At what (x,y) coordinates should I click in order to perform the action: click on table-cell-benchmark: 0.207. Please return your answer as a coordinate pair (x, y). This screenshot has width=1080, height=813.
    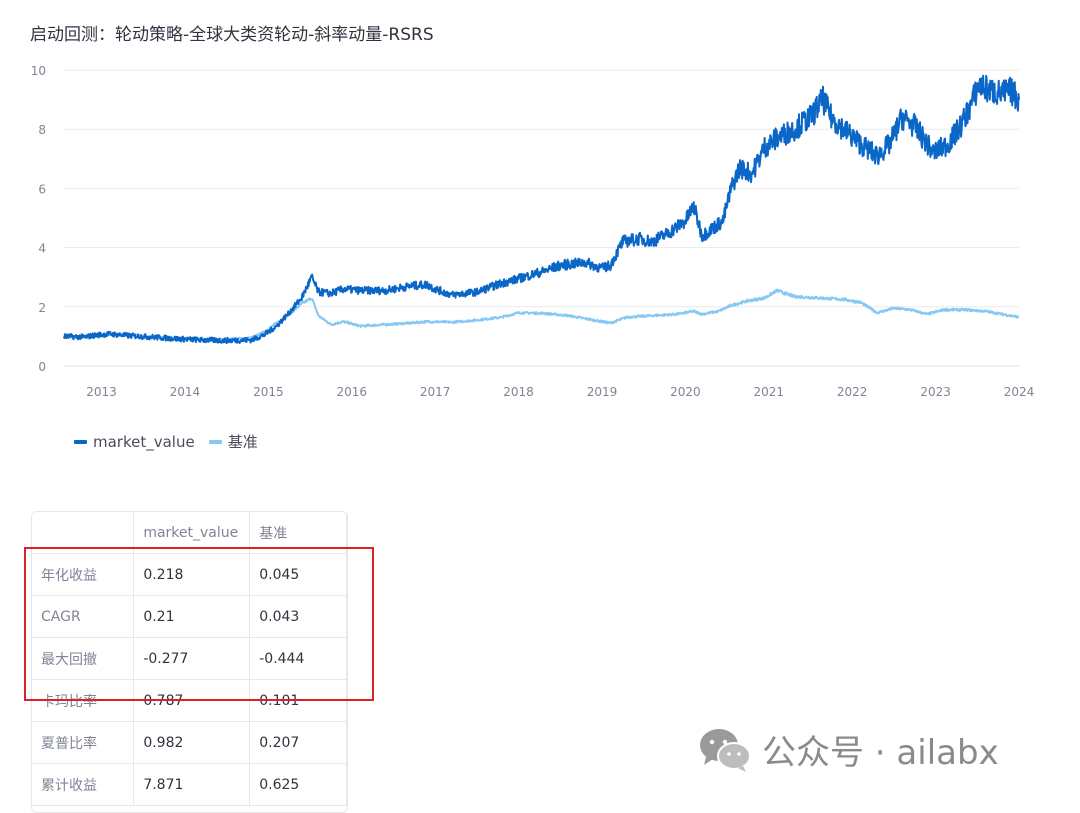
    Looking at the image, I should click on (298, 742).